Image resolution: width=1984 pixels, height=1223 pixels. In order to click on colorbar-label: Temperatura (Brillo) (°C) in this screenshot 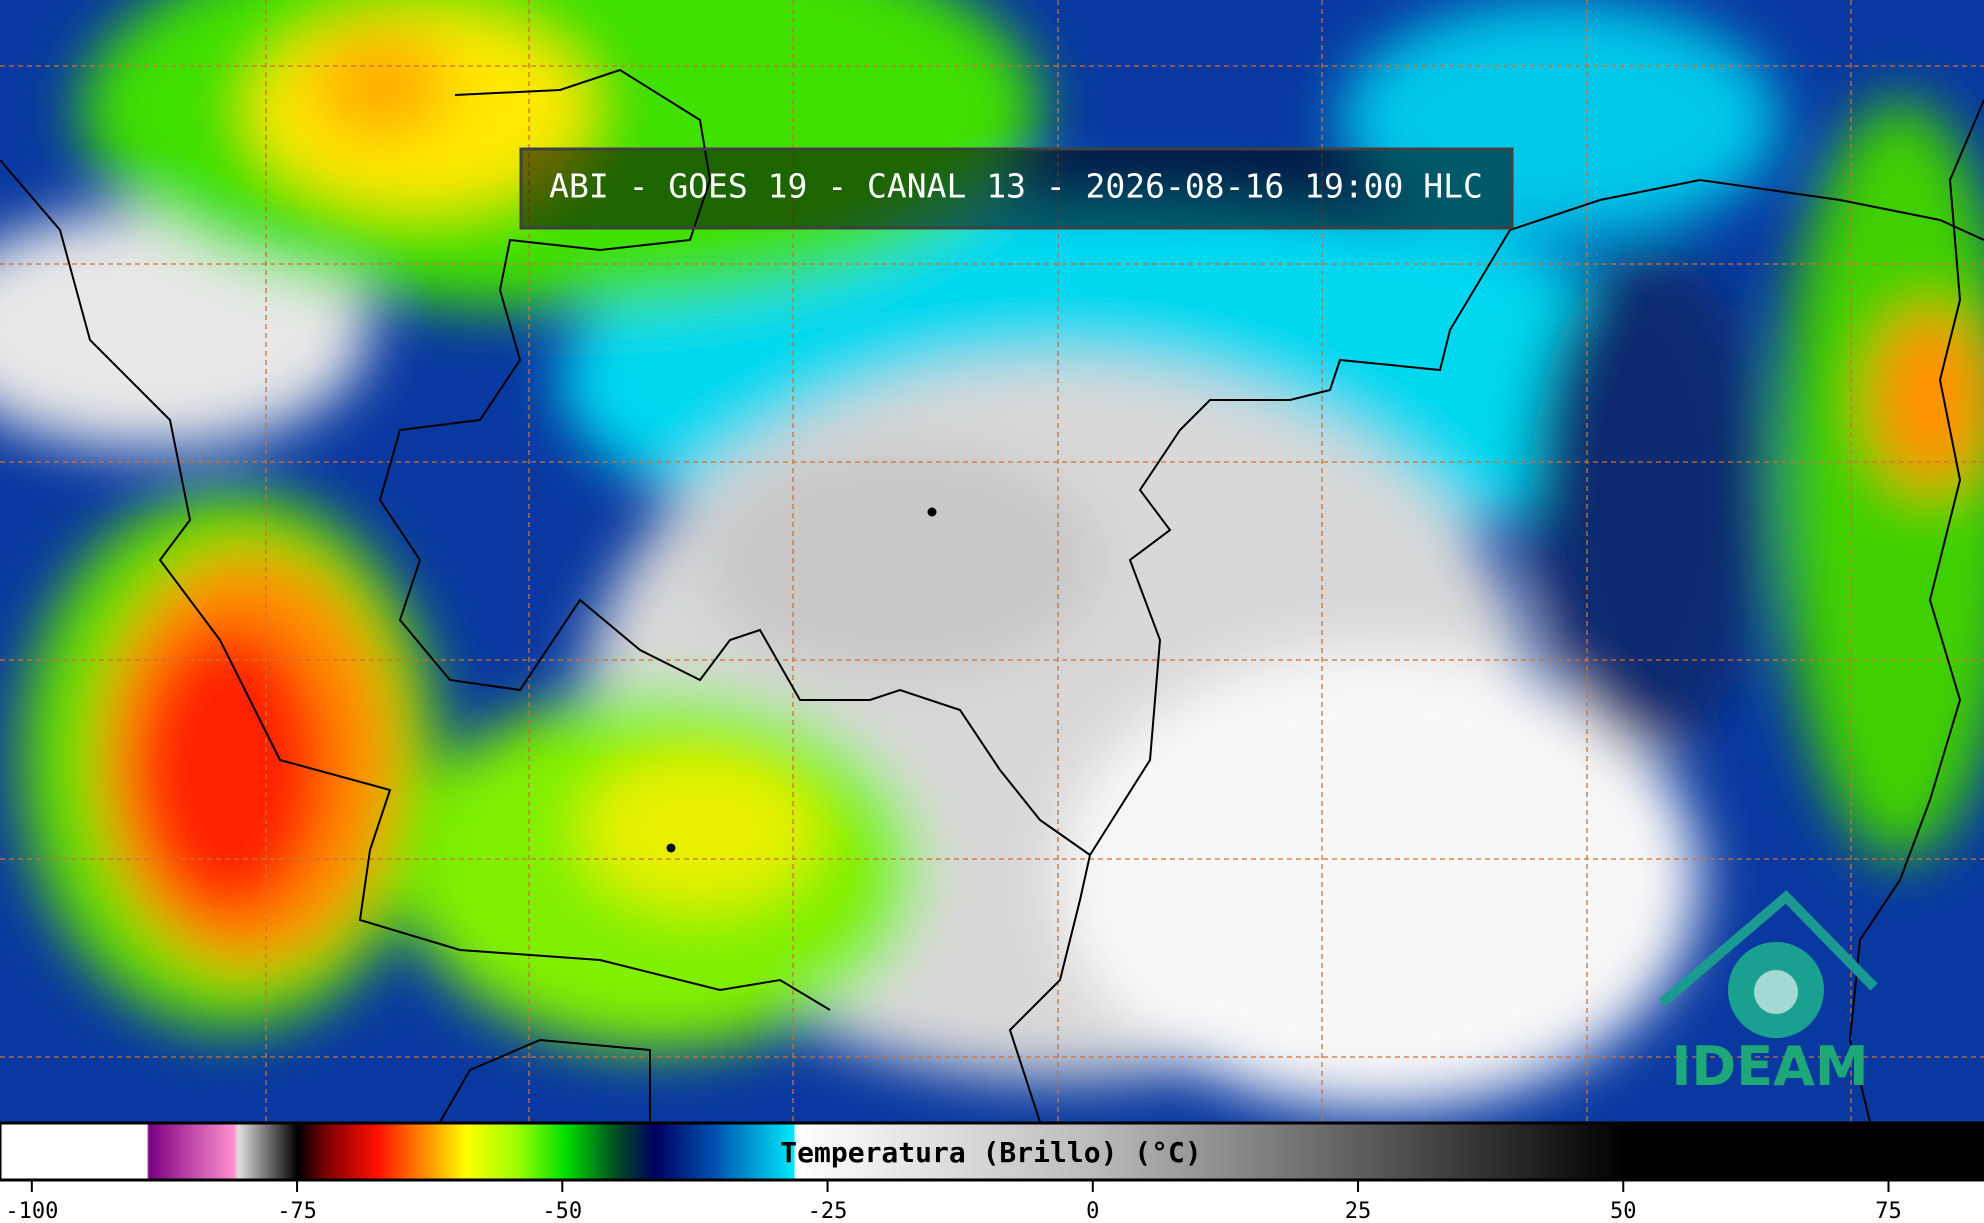, I will do `click(990, 1152)`.